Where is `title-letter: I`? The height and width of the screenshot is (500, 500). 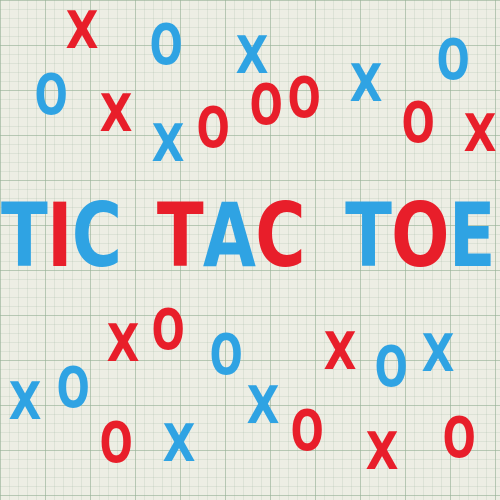
title-letter: I is located at coordinates (60, 235).